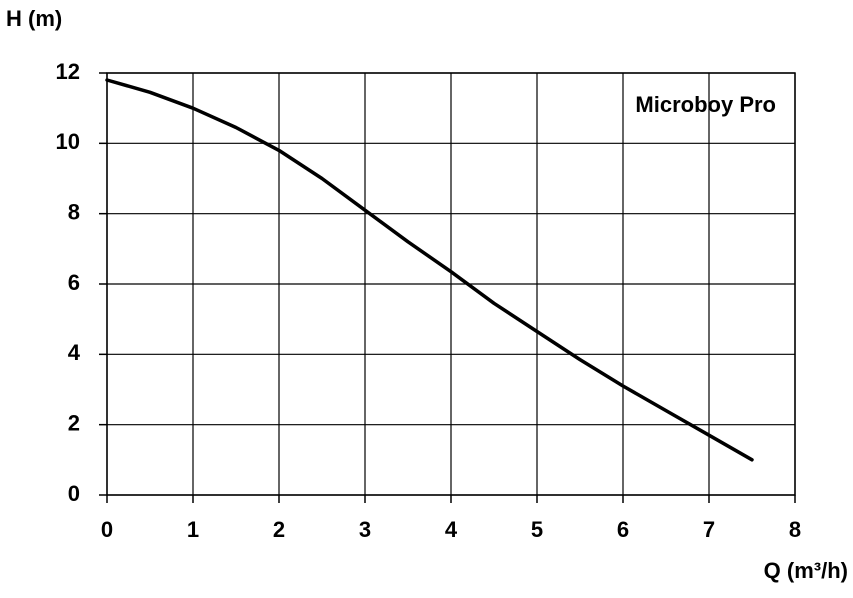  What do you see at coordinates (806, 570) in the screenshot?
I see `x-axis-label: Q (m³/h)` at bounding box center [806, 570].